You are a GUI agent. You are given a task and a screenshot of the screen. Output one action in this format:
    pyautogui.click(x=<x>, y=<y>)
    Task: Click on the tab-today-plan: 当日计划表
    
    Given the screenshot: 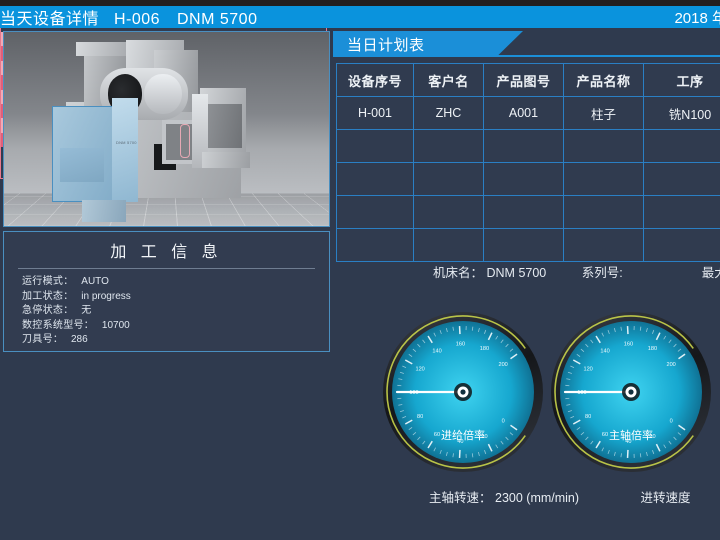 What is the action you would take?
    pyautogui.click(x=428, y=44)
    